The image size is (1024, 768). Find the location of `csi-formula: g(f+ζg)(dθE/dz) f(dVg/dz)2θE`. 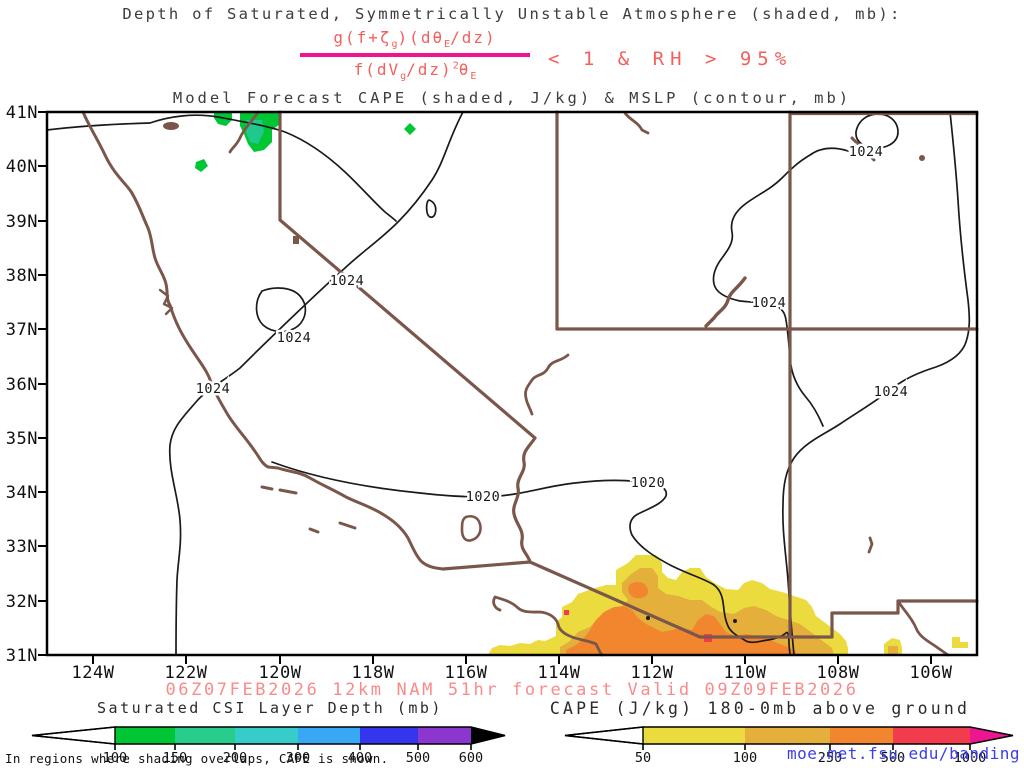

csi-formula: g(f+ζg)(dθE/dz) f(dVg/dz)2θE is located at coordinates (415, 55).